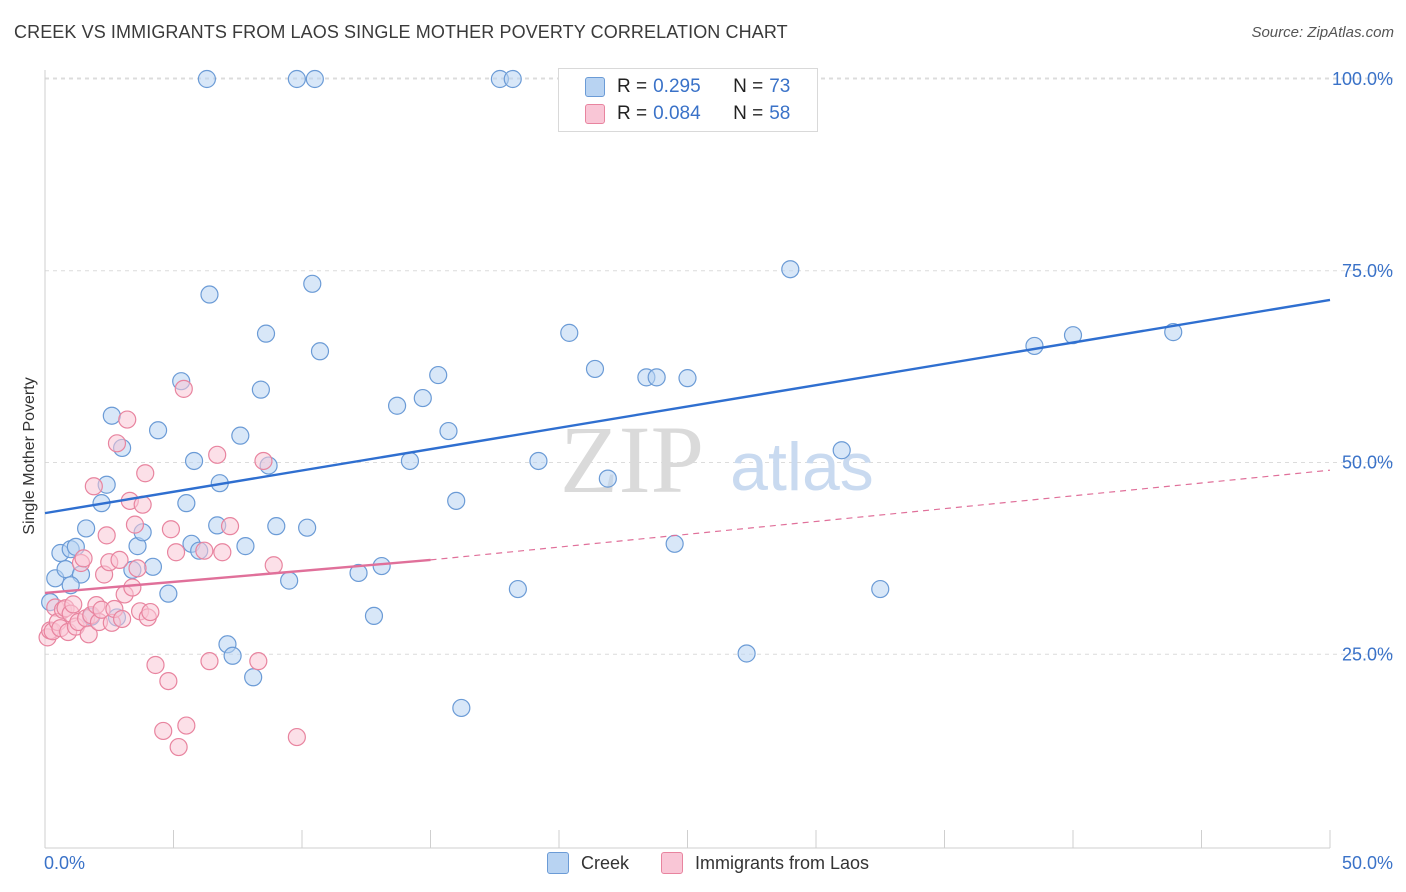 The width and height of the screenshot is (1406, 892). I want to click on watermark-zip: ZIP, so click(632, 459).